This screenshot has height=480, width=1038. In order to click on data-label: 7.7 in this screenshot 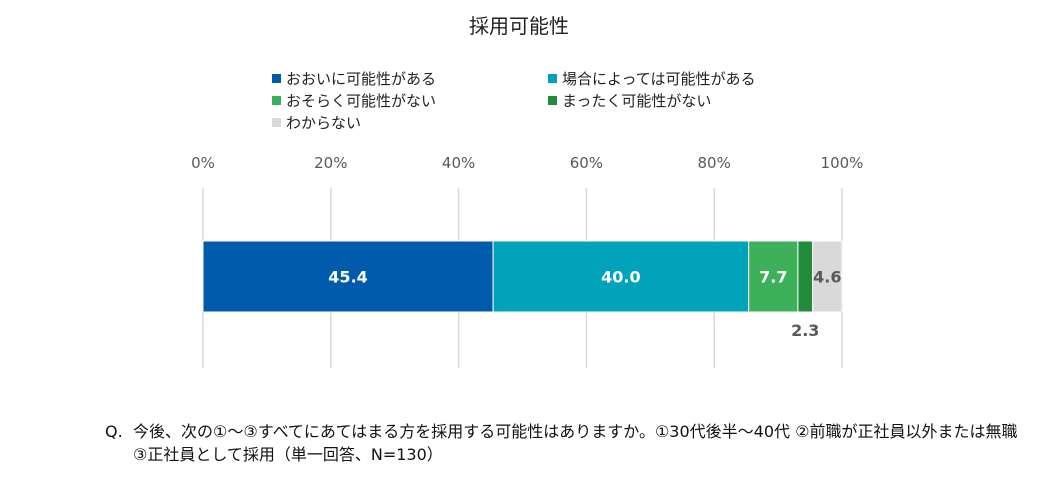, I will do `click(773, 277)`.